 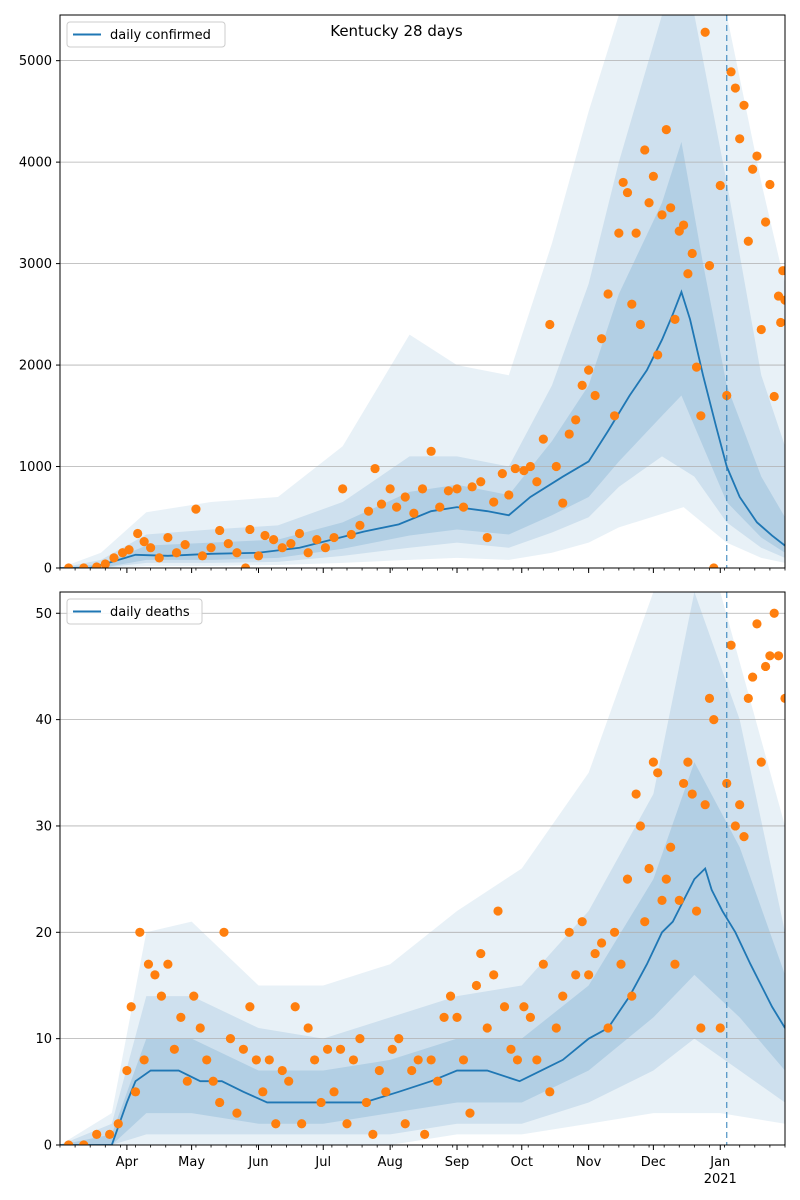 What do you see at coordinates (43, 1039) in the screenshot?
I see `y-tick-label: 10` at bounding box center [43, 1039].